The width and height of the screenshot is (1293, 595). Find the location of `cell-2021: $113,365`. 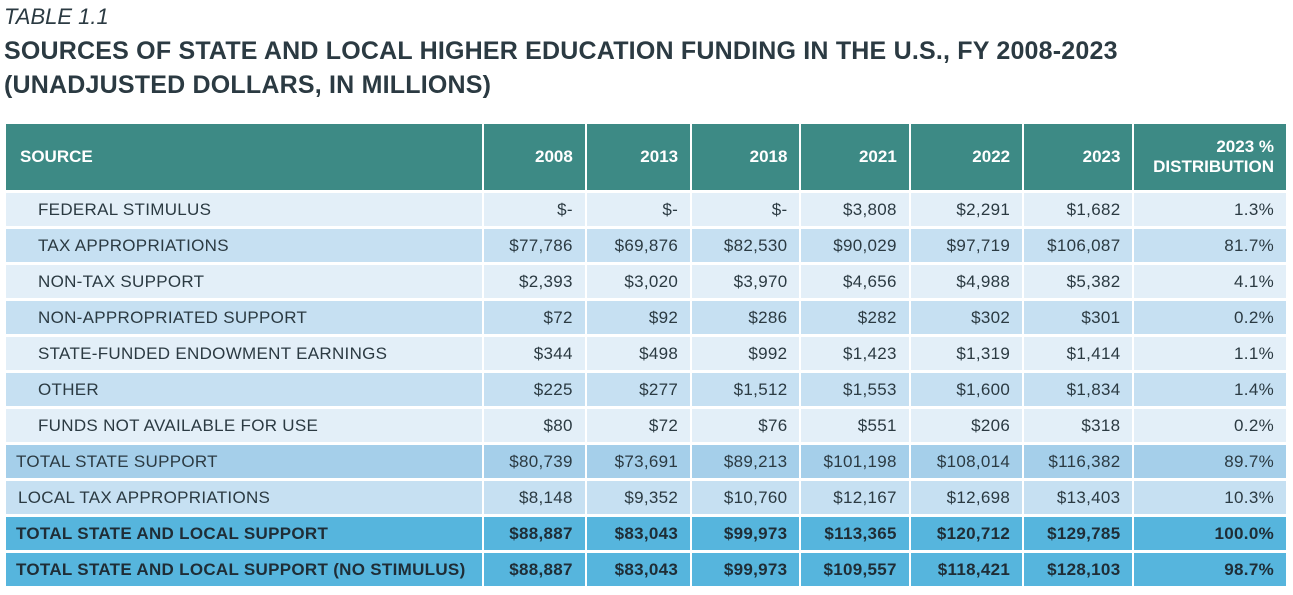

cell-2021: $113,365 is located at coordinates (855, 533).